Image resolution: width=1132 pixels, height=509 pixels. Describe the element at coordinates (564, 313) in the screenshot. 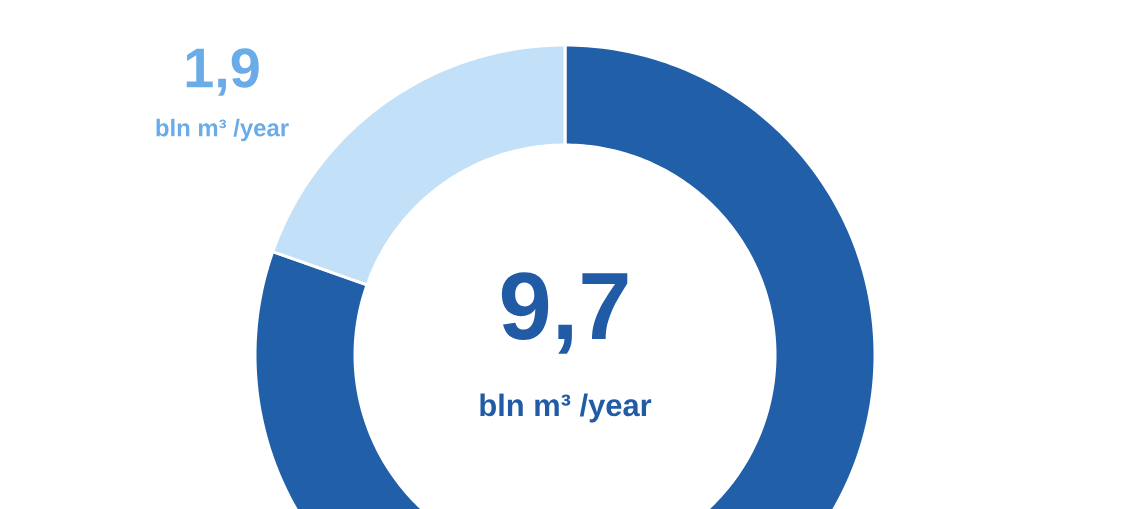

I see `text: 9,7` at that location.